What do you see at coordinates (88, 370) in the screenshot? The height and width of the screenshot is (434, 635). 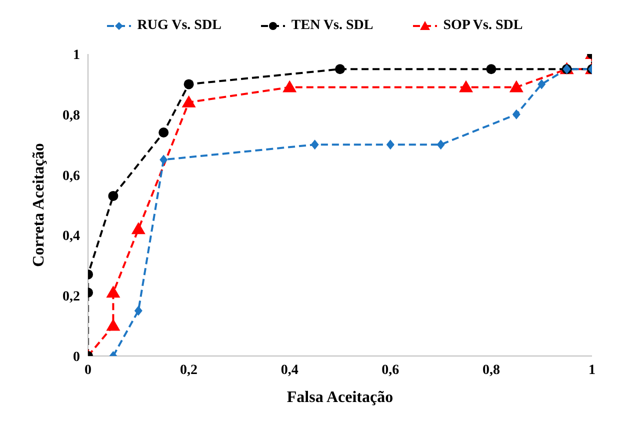 I see `x-tick-label: 0` at bounding box center [88, 370].